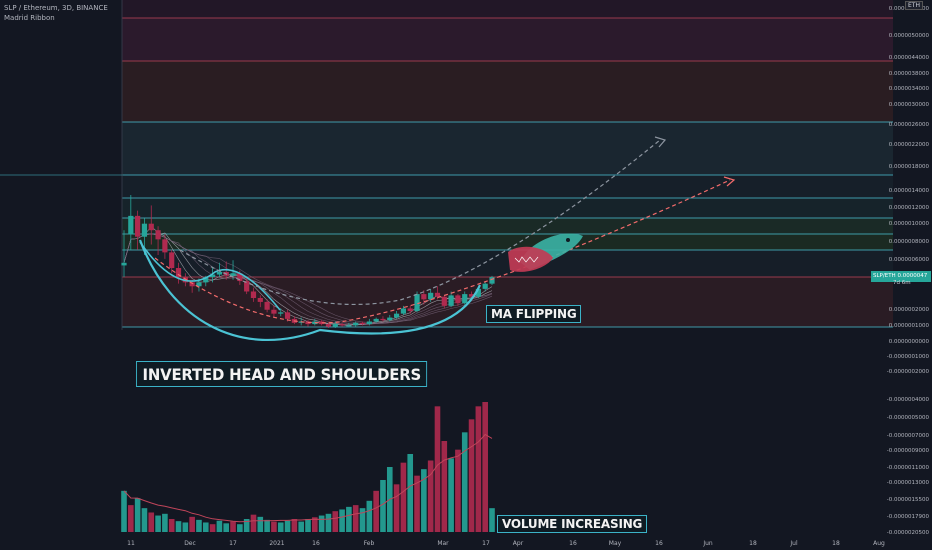 This screenshot has height=550, width=932. I want to click on y-tick-label: 0.0000050000, so click(909, 36).